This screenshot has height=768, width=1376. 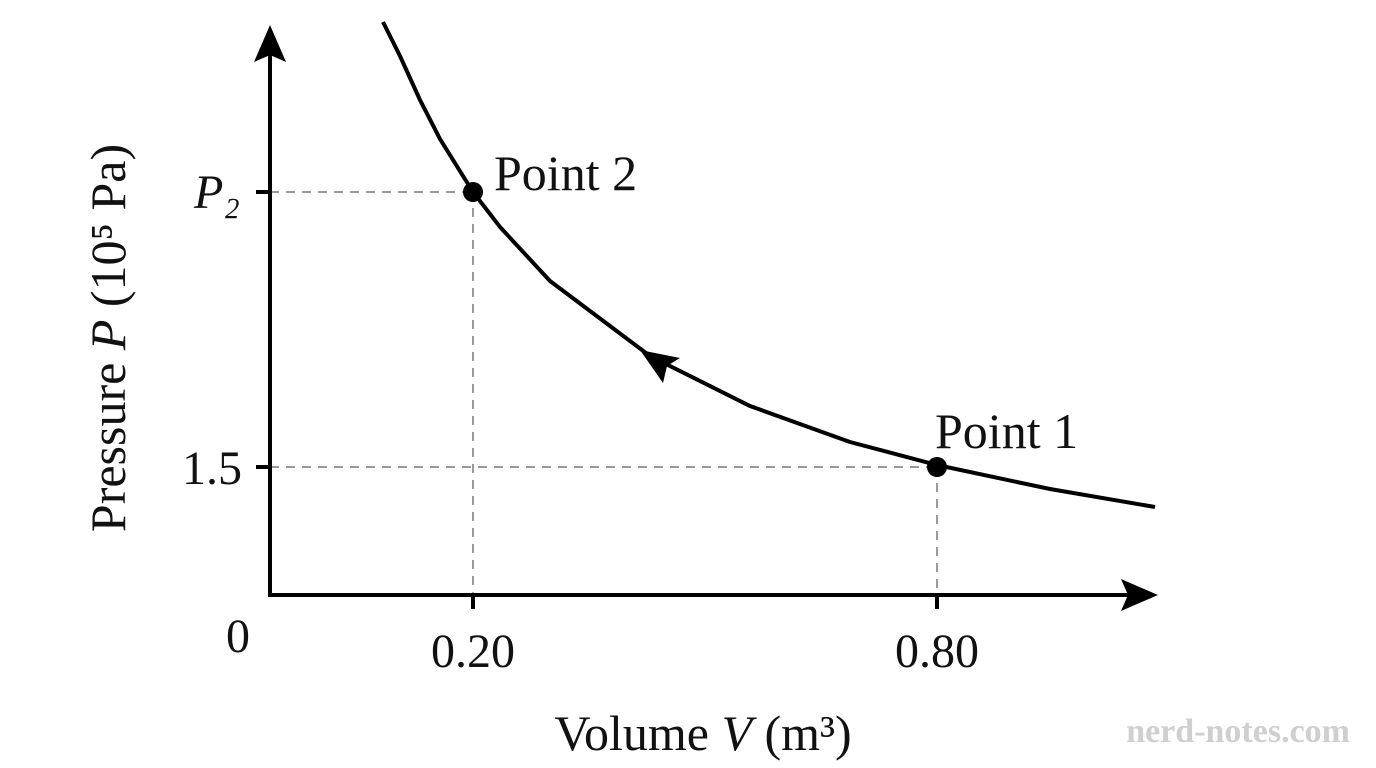 I want to click on label-symbol: V, so click(x=739, y=733).